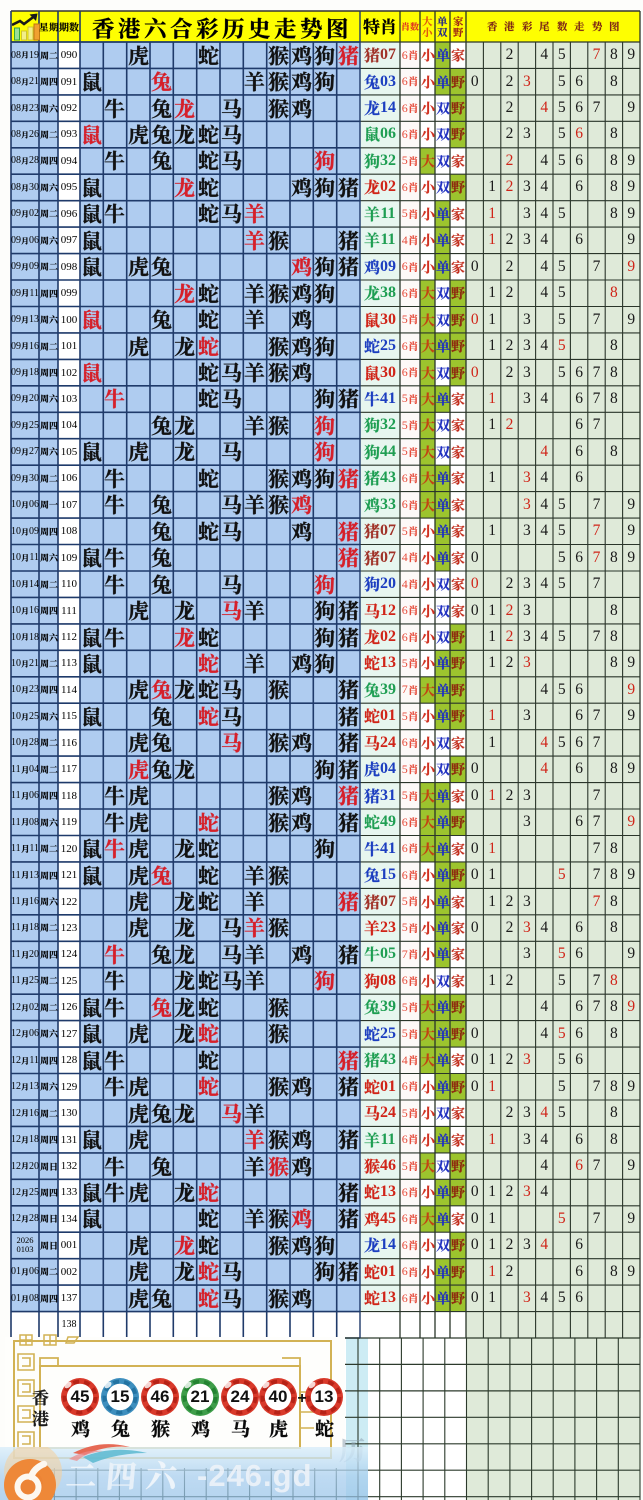 This screenshot has width=643, height=1500. Describe the element at coordinates (120, 1396) in the screenshot. I see `svg-text: 15` at that location.